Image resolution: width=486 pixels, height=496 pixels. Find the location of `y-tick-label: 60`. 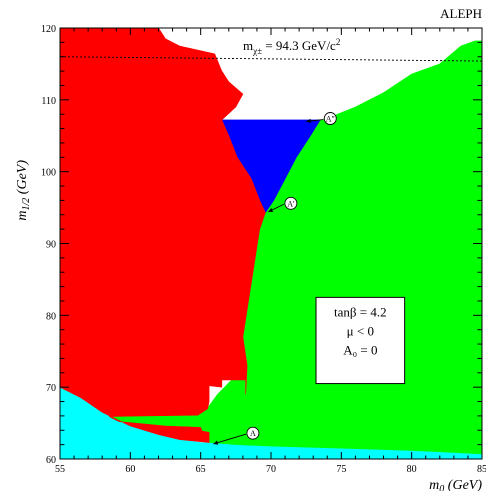

y-tick-label: 60 is located at coordinates (51, 460).